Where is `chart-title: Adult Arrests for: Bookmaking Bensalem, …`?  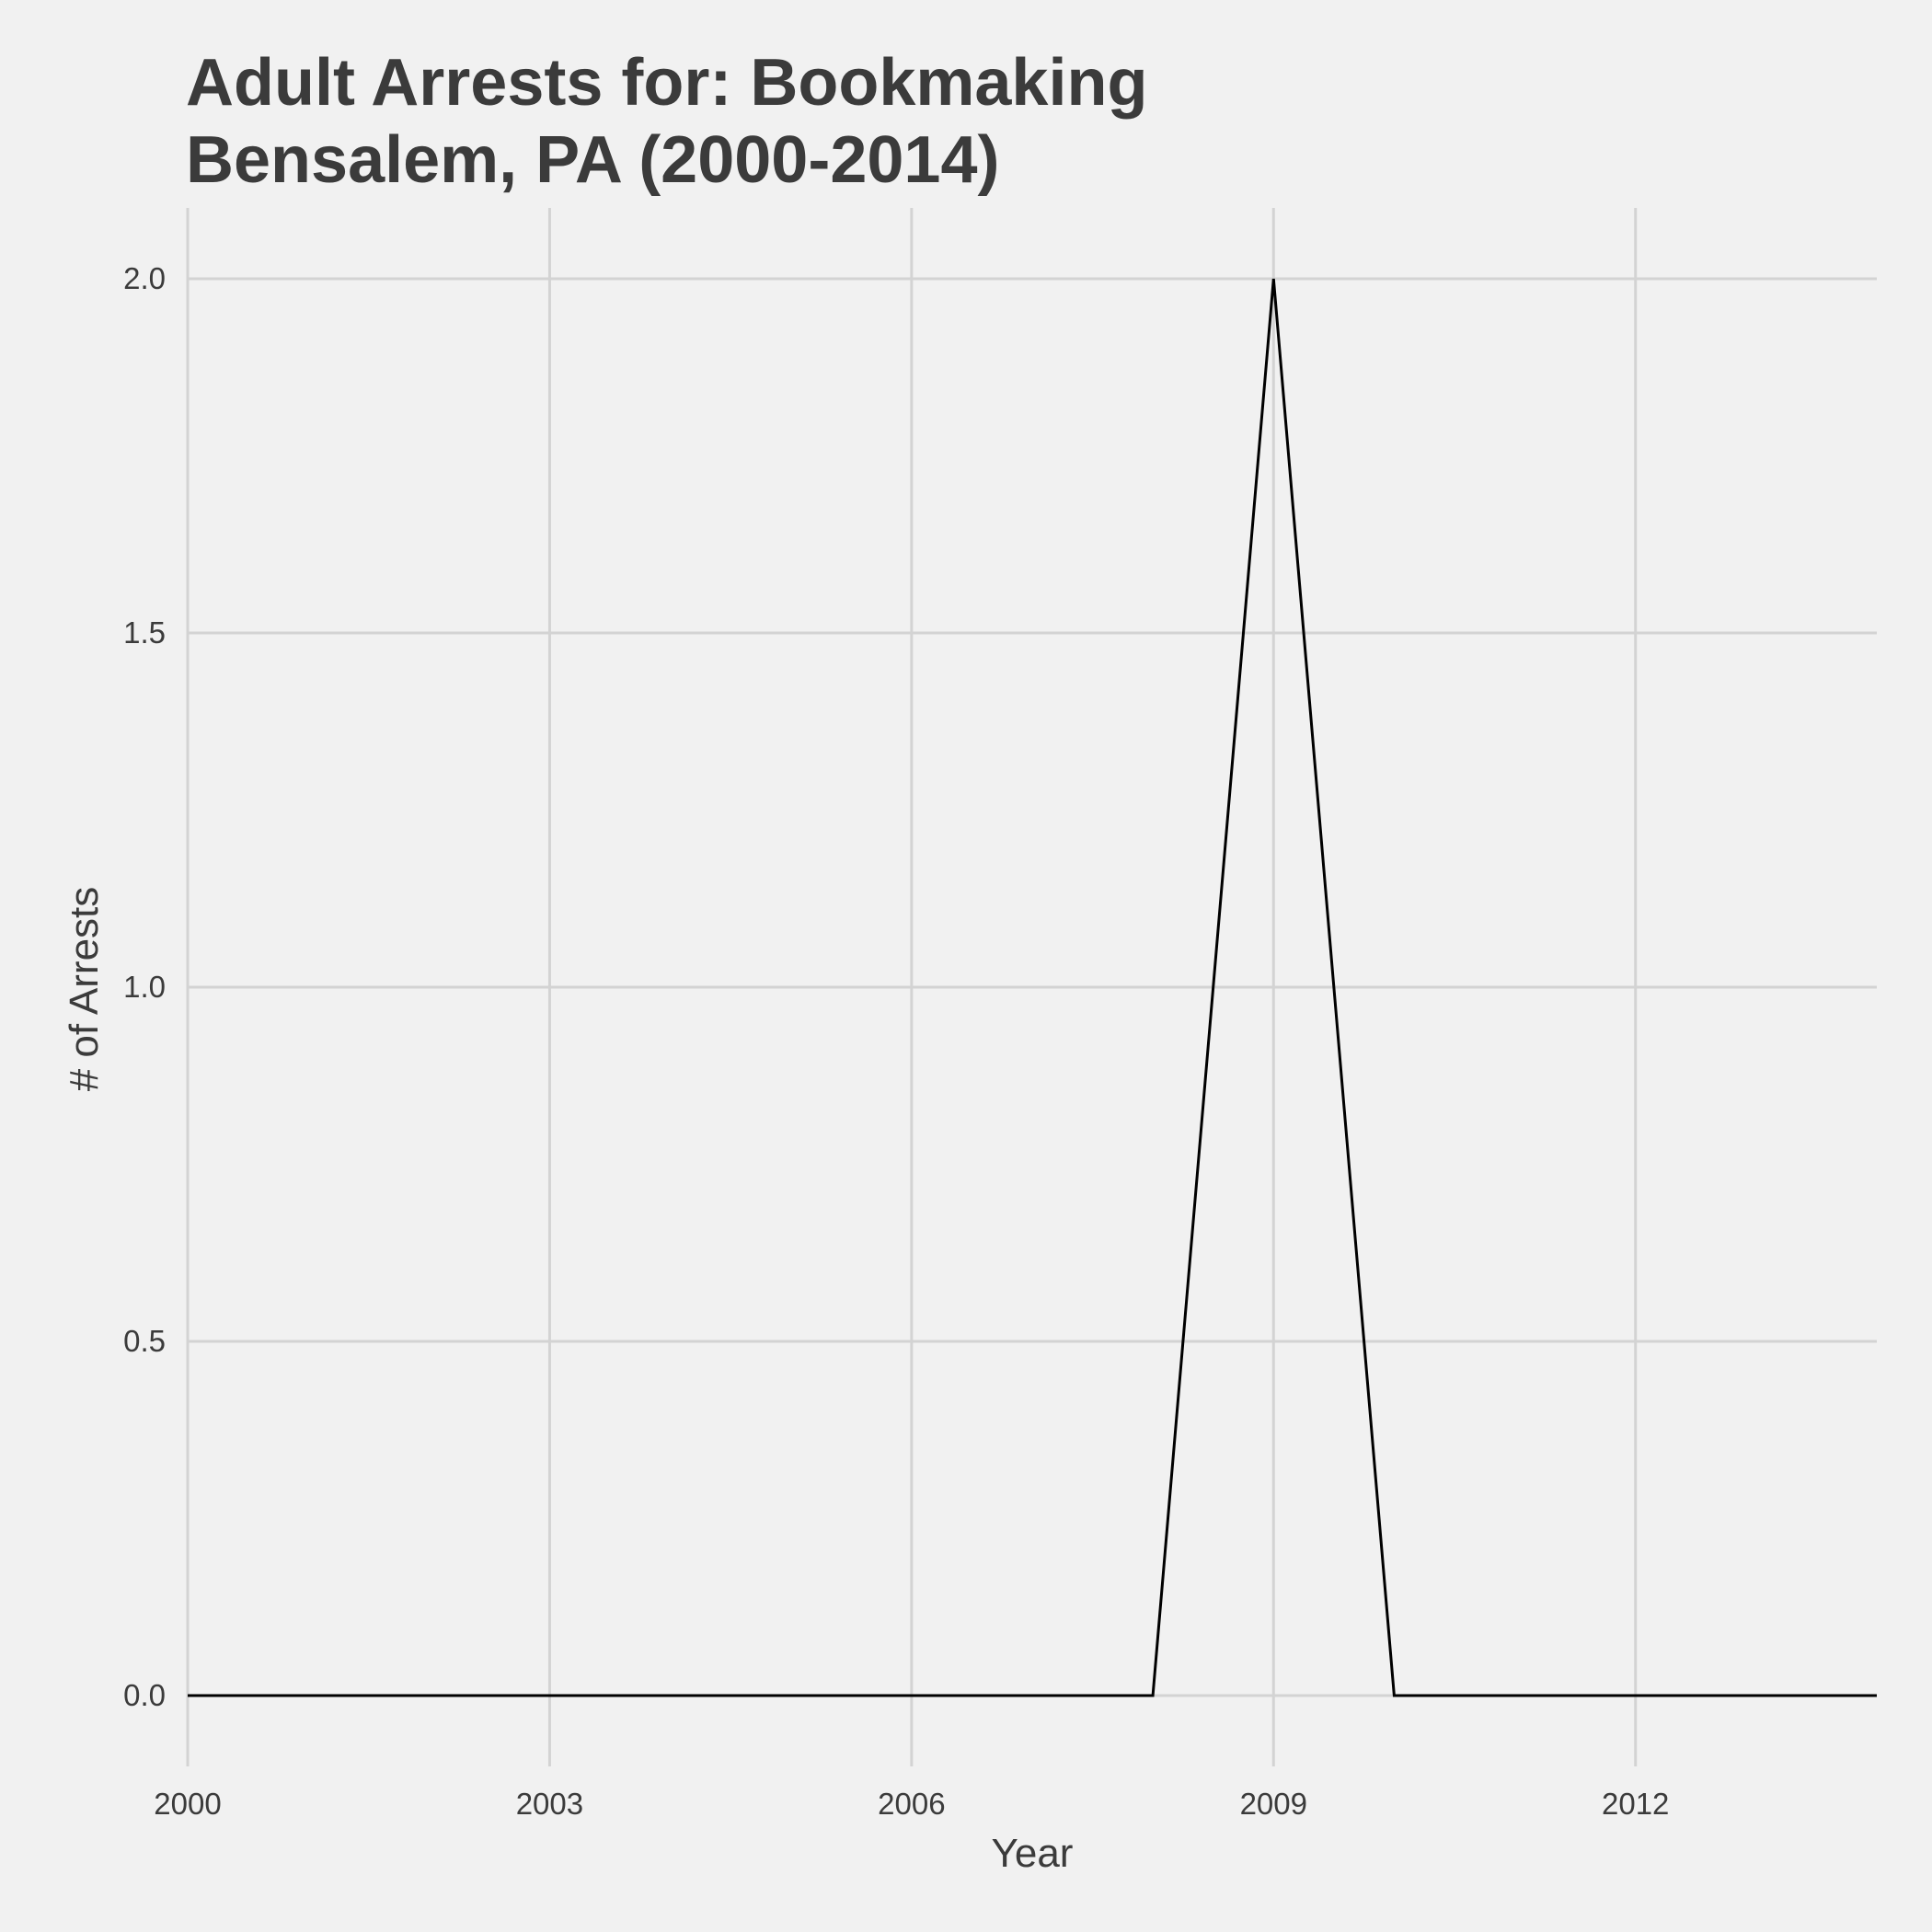 chart-title: Adult Arrests for: Bookmaking Bensalem, … is located at coordinates (666, 121).